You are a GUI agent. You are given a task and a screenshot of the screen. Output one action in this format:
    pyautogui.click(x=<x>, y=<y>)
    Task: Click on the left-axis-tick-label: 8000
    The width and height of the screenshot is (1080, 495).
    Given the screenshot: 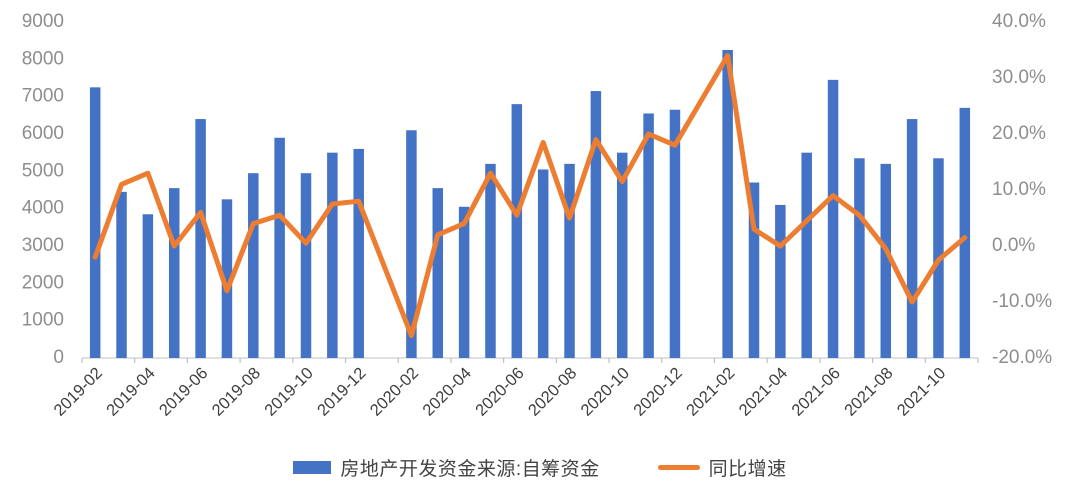 What is the action you would take?
    pyautogui.click(x=43, y=58)
    